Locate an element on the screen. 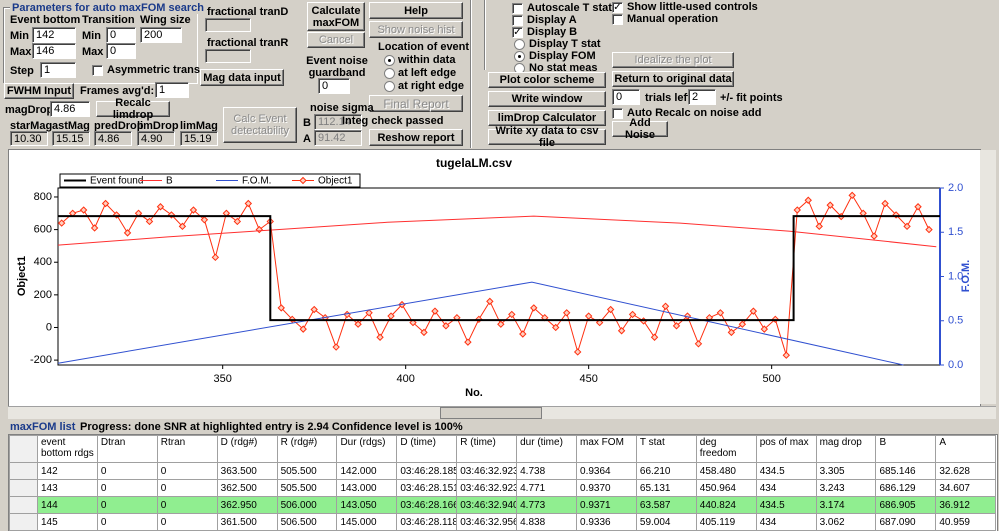 The height and width of the screenshot is (531, 999). row-indicator is located at coordinates (23, 522).